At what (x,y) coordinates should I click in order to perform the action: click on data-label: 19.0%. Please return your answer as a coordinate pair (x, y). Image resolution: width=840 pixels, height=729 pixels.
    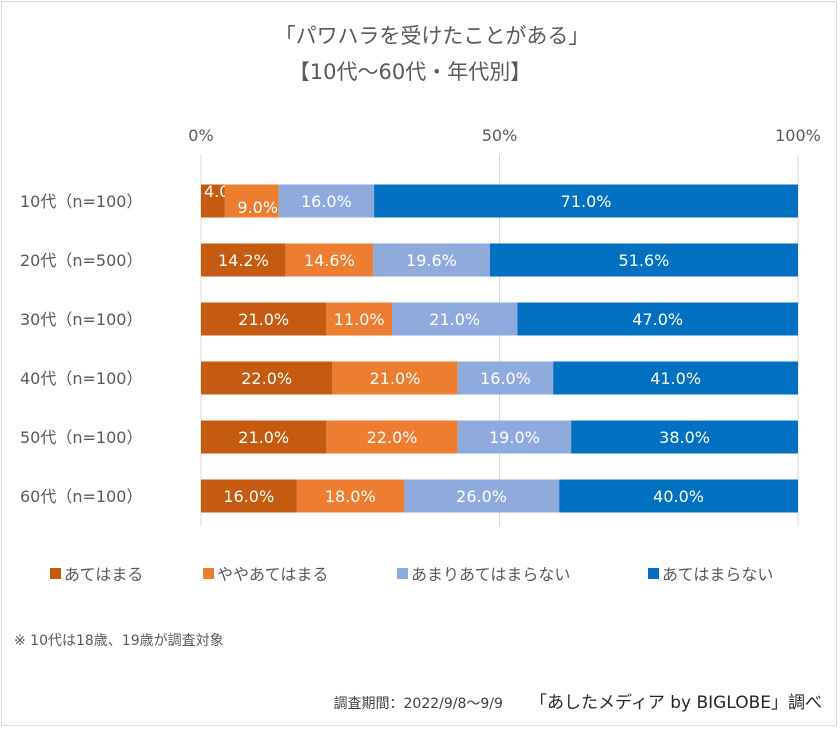
    Looking at the image, I should click on (514, 437).